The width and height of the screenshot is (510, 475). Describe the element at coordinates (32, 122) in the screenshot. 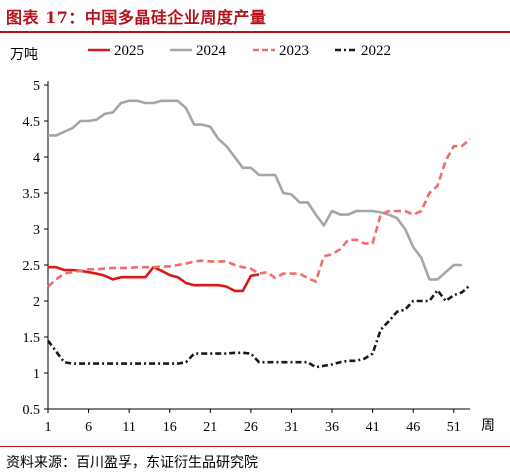

I see `y-tick-label: 4.5` at that location.